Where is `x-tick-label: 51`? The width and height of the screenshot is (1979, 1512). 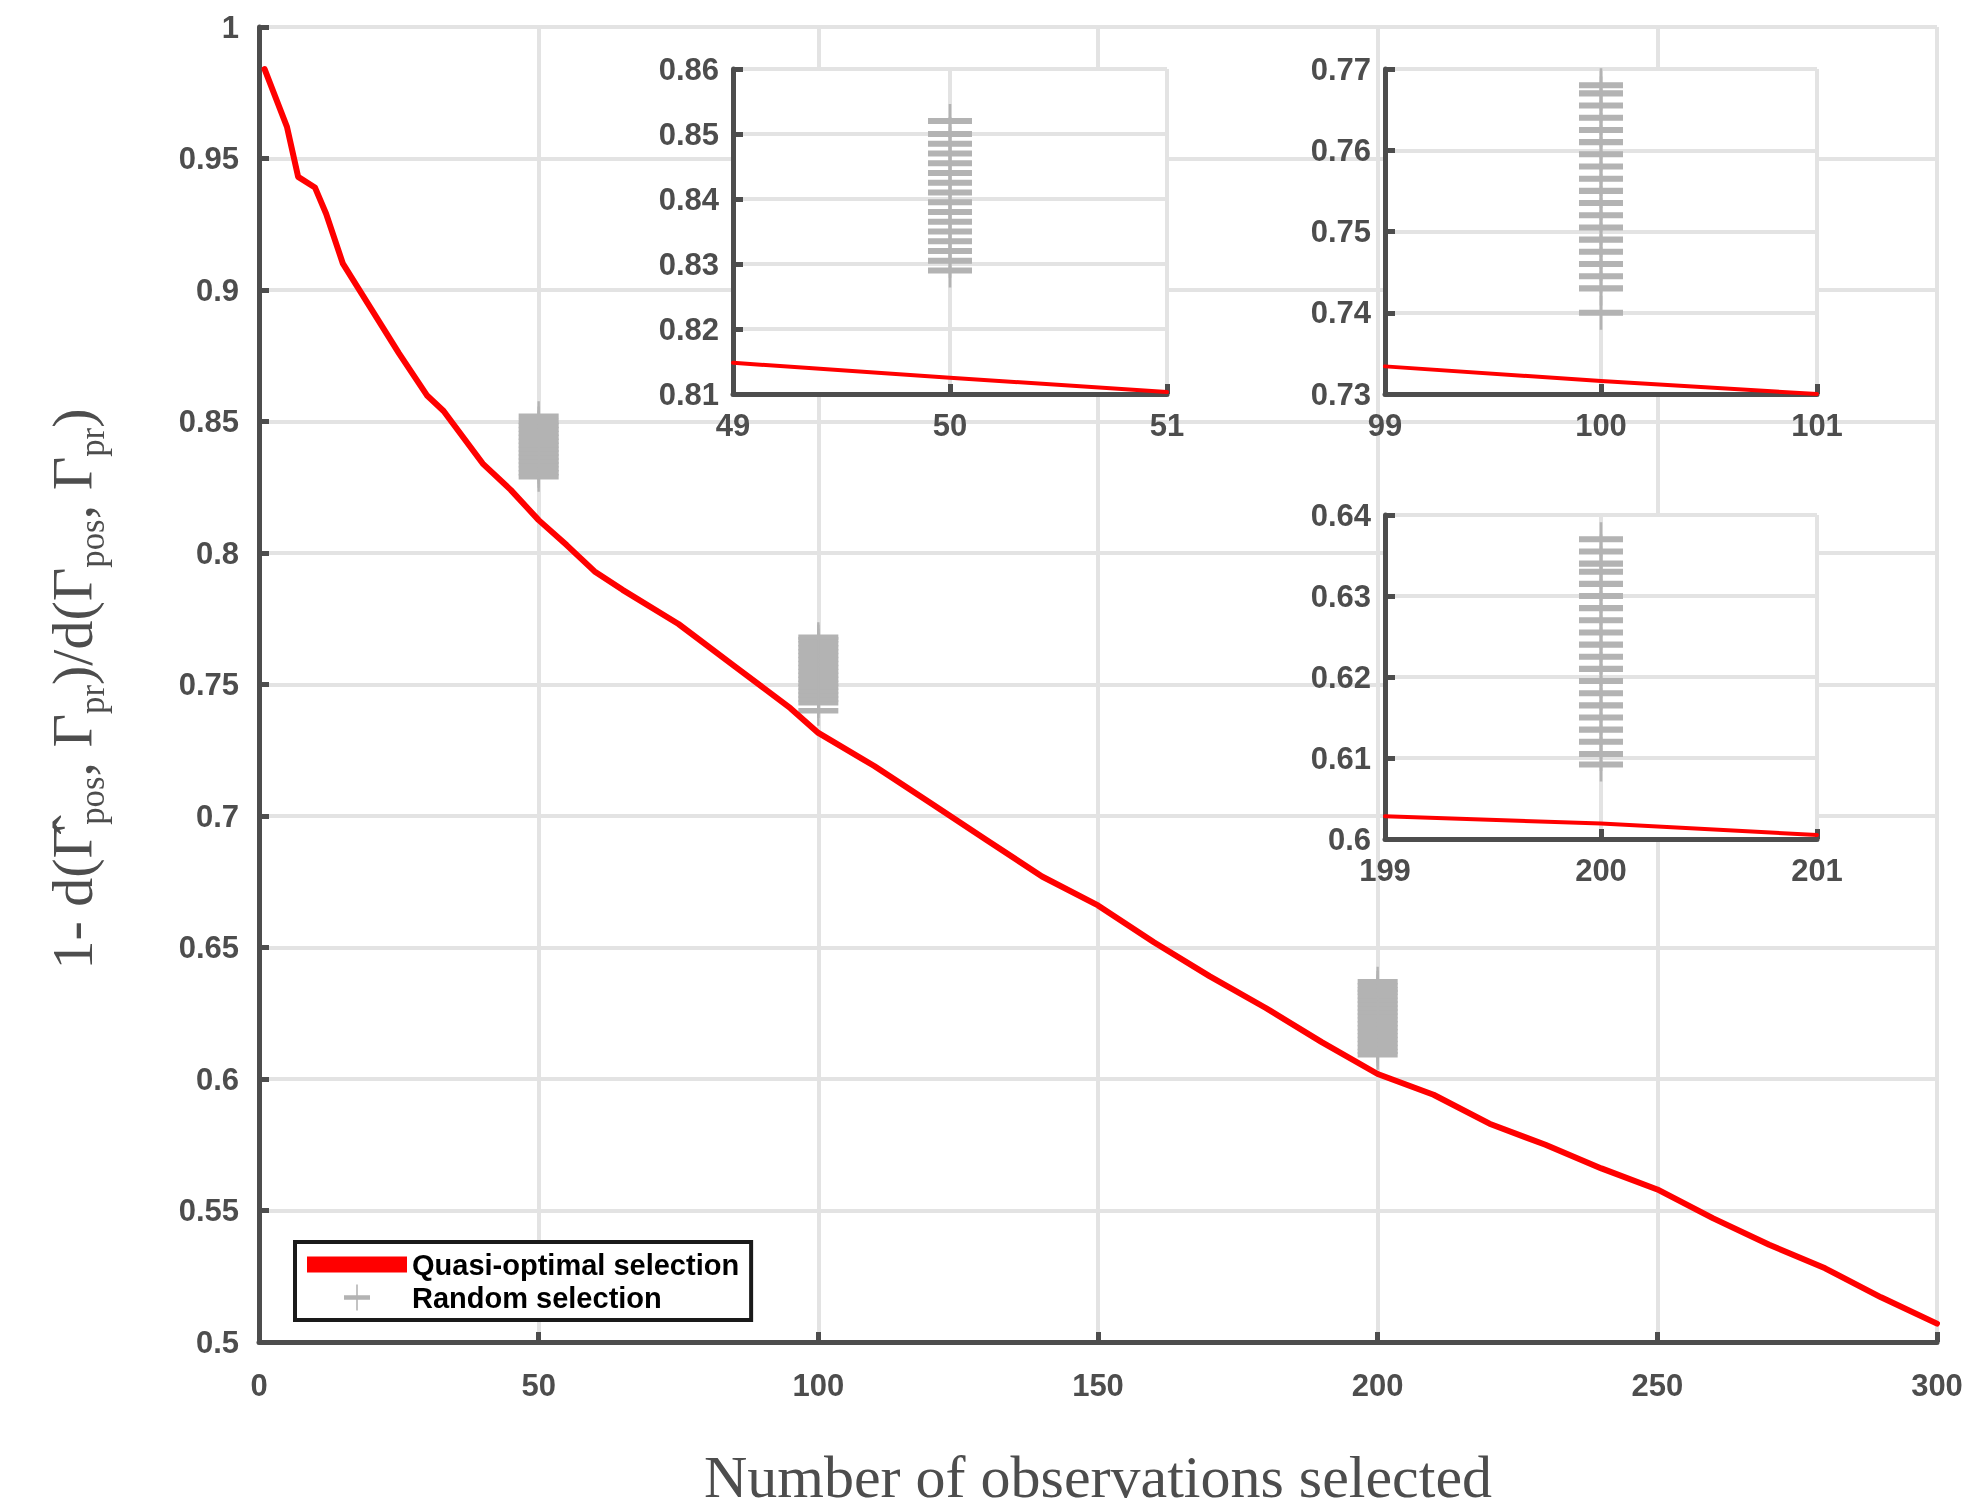
x-tick-label: 51 is located at coordinates (1167, 425).